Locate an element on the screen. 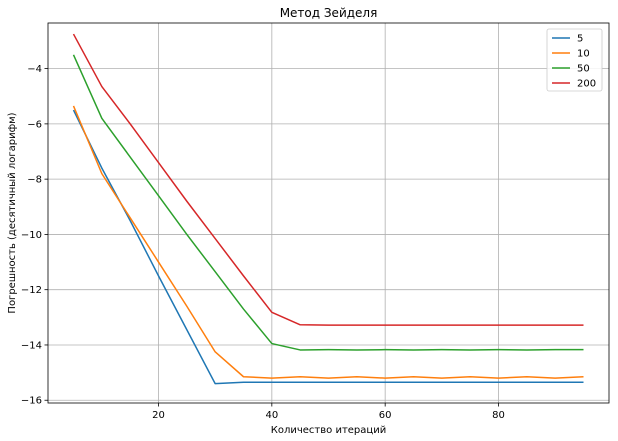 The image size is (618, 441). y-tick-label: −6 is located at coordinates (34, 124).